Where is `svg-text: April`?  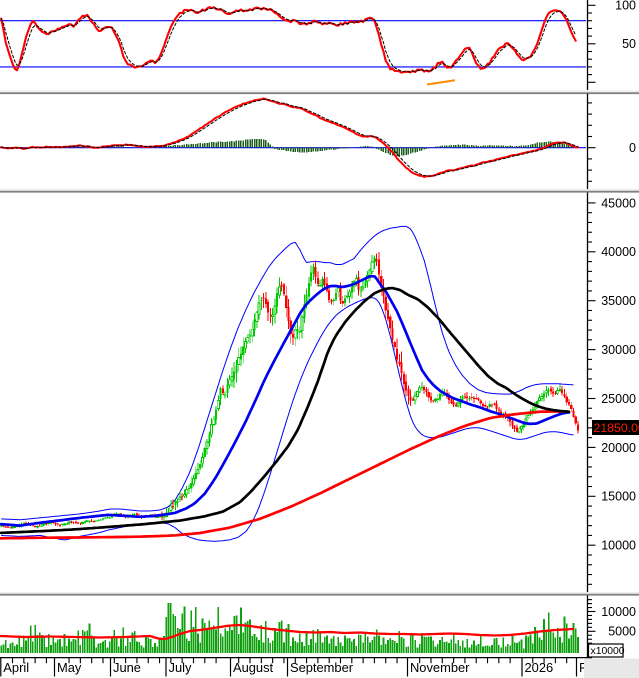
svg-text: April is located at coordinates (16, 667).